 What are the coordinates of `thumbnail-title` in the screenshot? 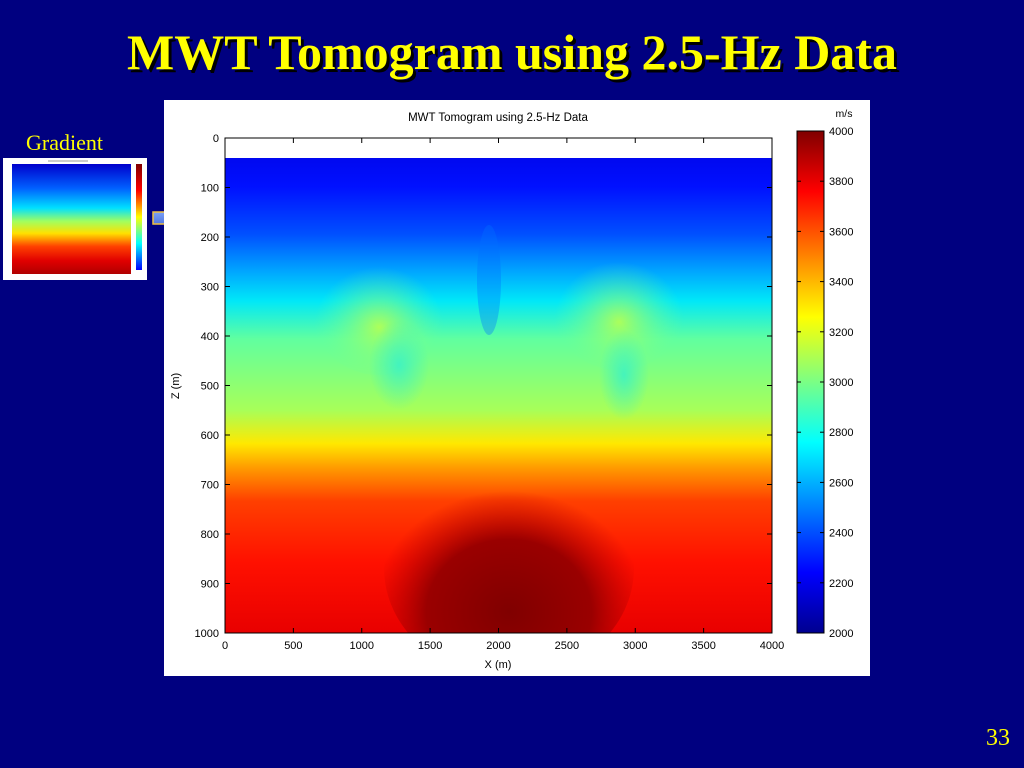 It's located at (68, 161).